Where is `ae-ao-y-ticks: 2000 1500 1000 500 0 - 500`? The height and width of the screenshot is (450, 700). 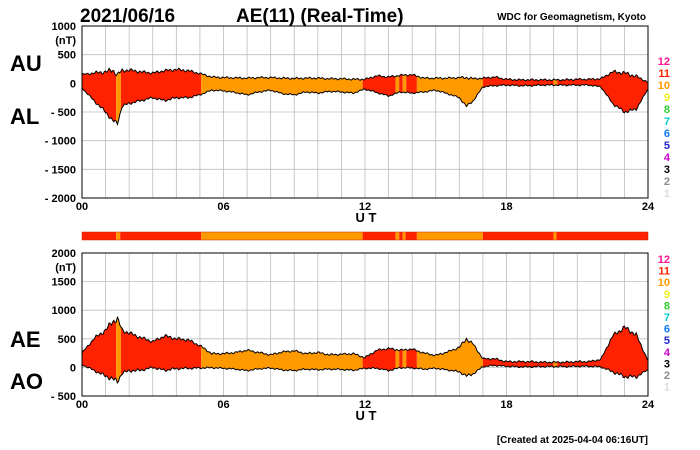 ae-ao-y-ticks: 2000 1500 1000 500 0 - 500 is located at coordinates (63, 325).